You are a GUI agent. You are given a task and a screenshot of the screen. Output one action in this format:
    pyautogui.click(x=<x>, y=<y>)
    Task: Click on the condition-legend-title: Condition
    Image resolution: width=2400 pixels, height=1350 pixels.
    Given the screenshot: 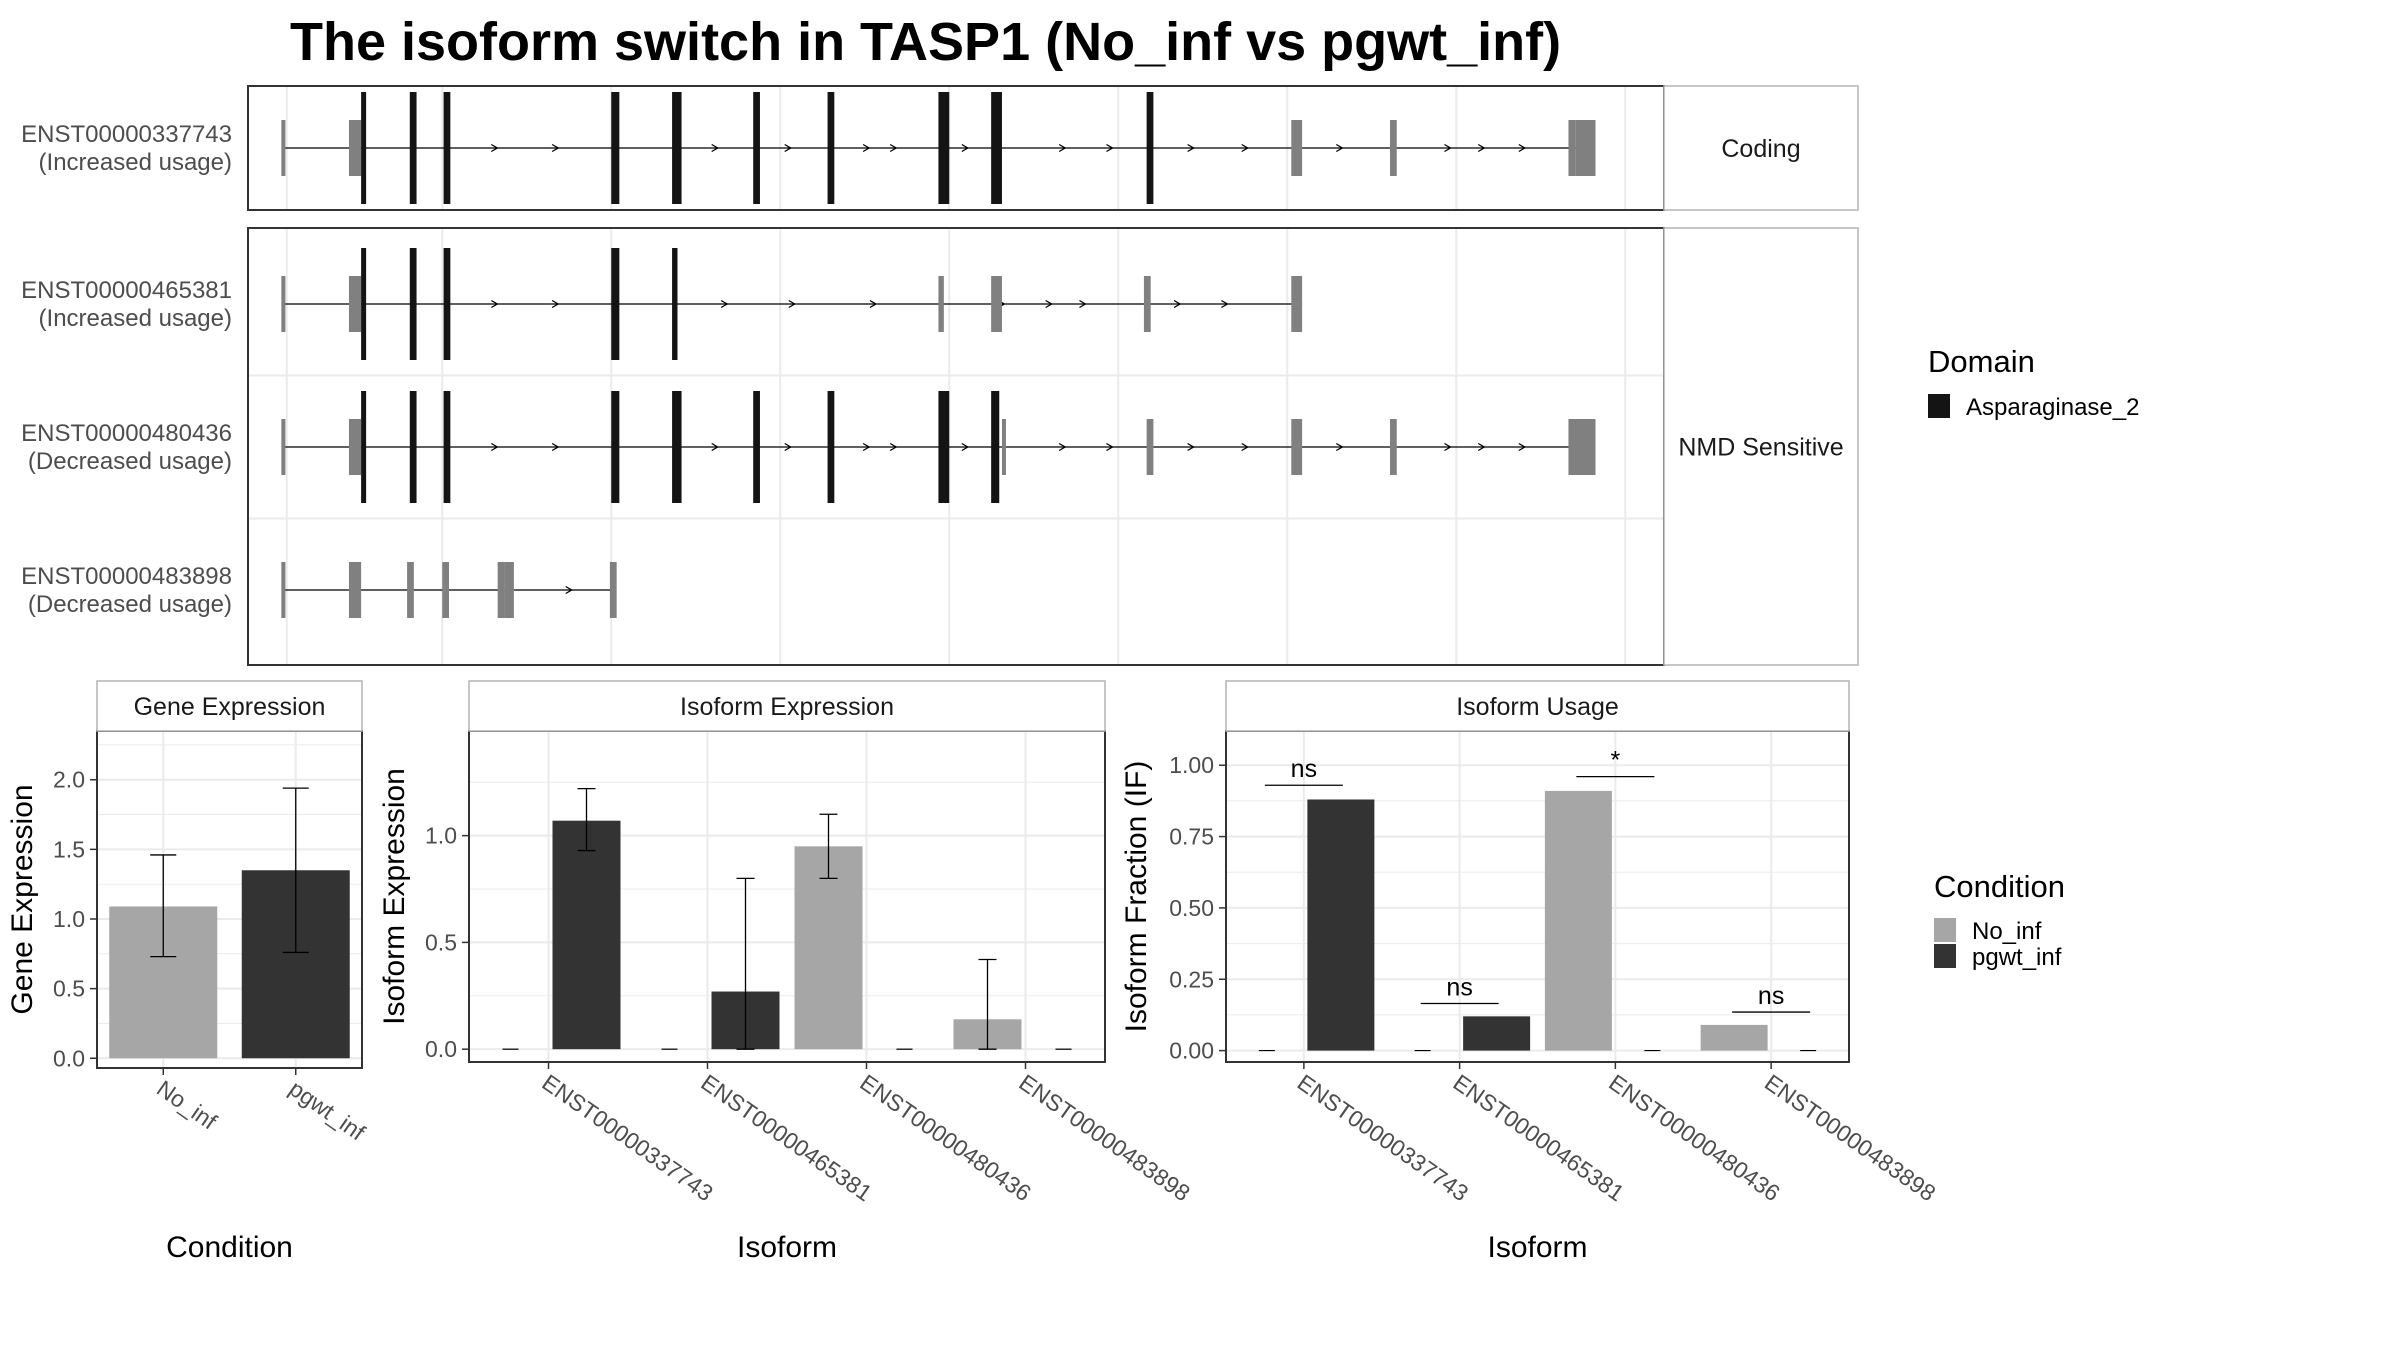 What is the action you would take?
    pyautogui.click(x=1999, y=886)
    